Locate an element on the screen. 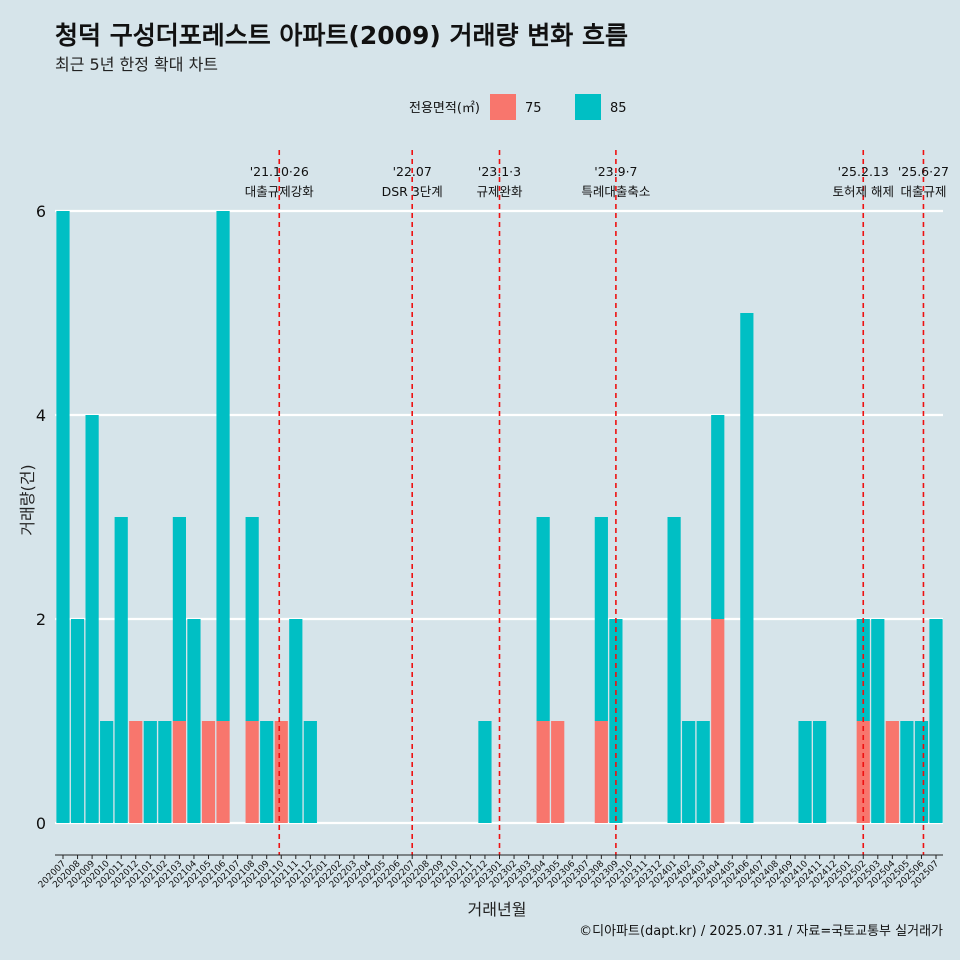  y-axis: 0 2 4 6 is located at coordinates (41, 517).